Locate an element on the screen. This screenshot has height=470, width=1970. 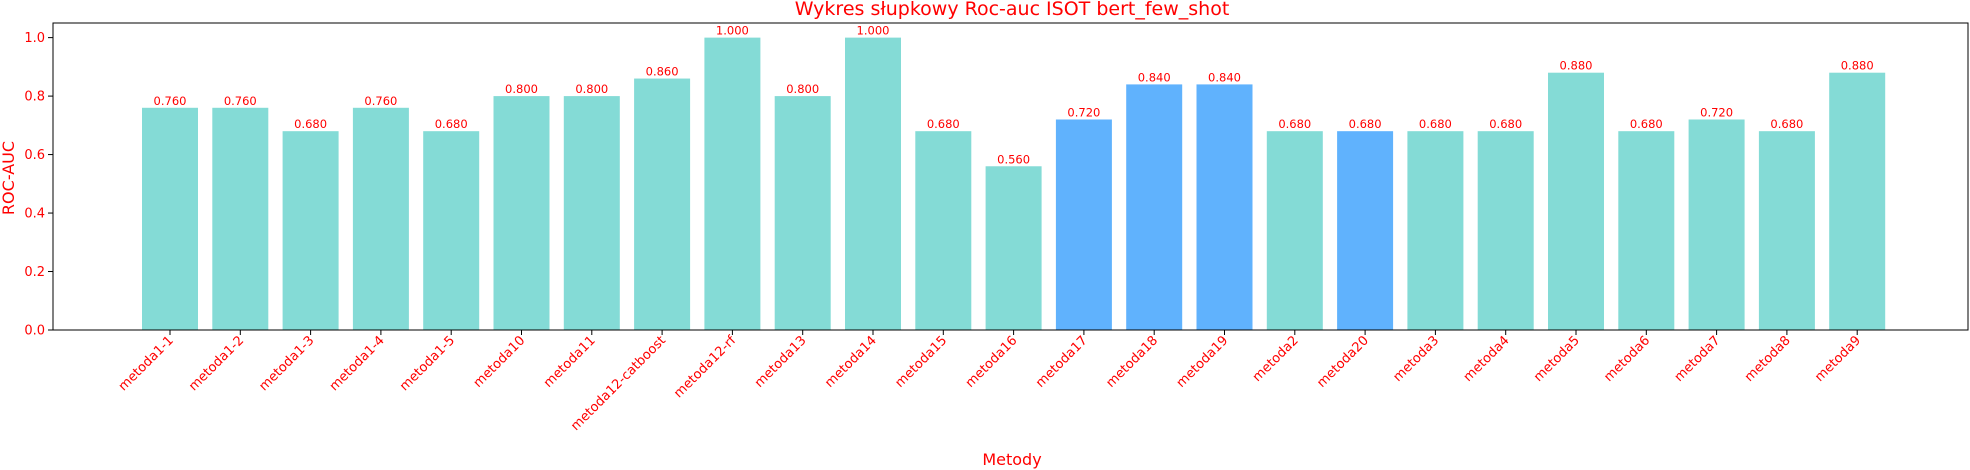
x-tick-label: metoda11 is located at coordinates (570, 362).